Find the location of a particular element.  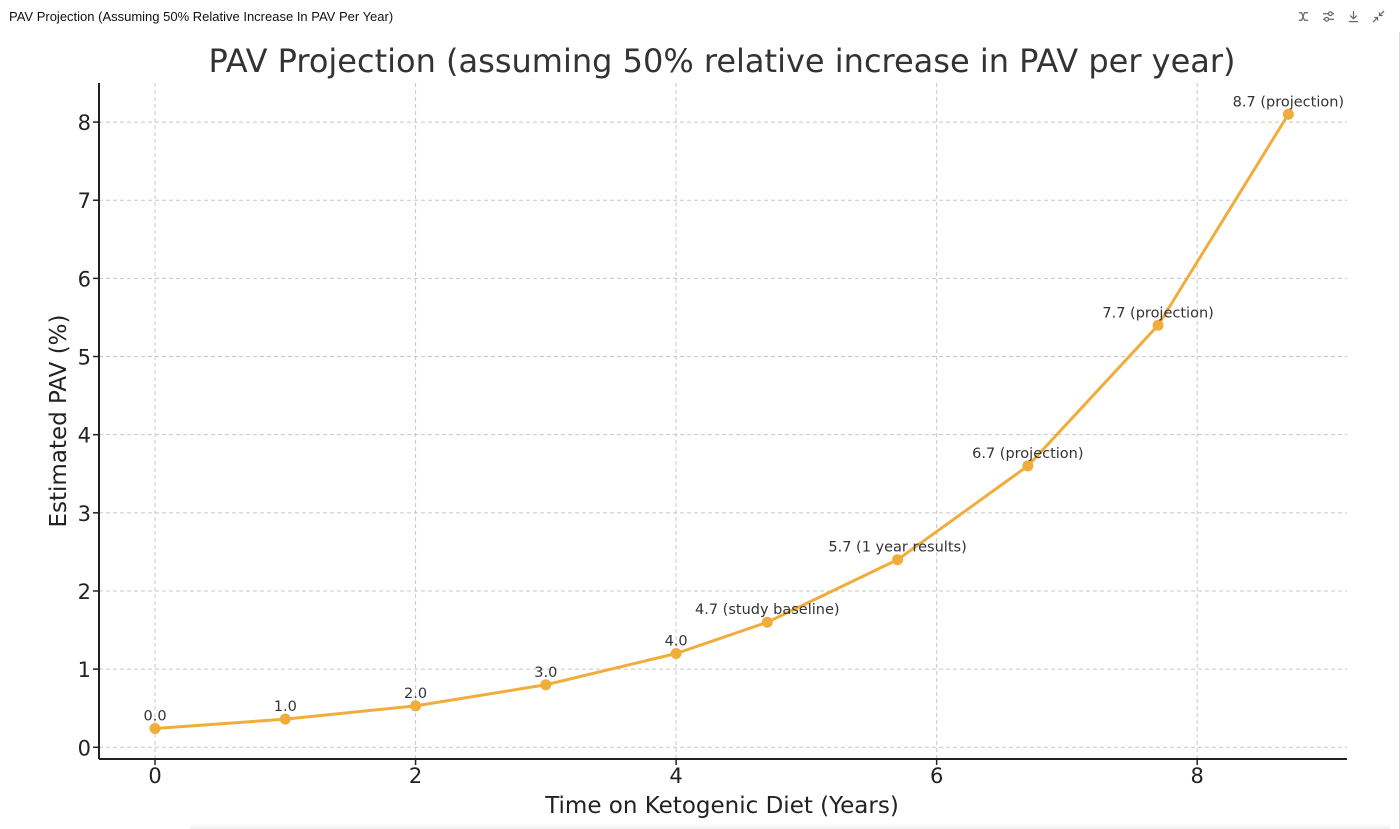

x-tick-label: 6 is located at coordinates (936, 776).